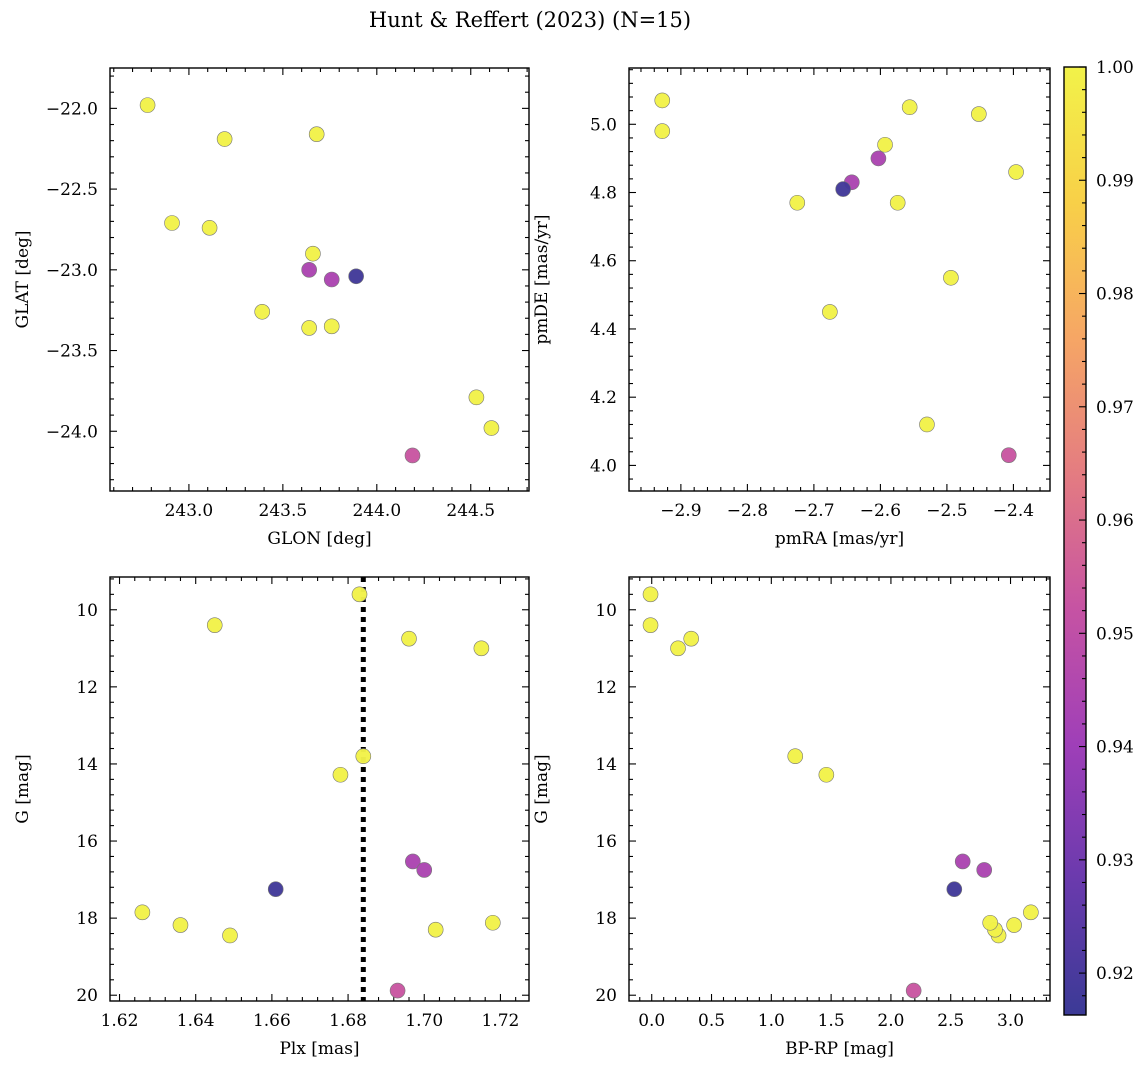 The height and width of the screenshot is (1067, 1148). Describe the element at coordinates (283, 511) in the screenshot. I see `x-tick-label: 243.5` at that location.